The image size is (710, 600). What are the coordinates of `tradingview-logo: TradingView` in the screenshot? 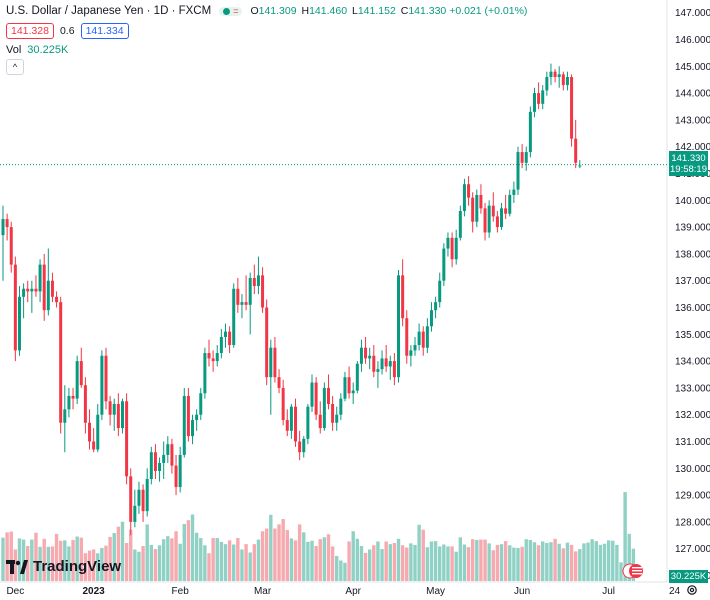 It's located at (63, 566).